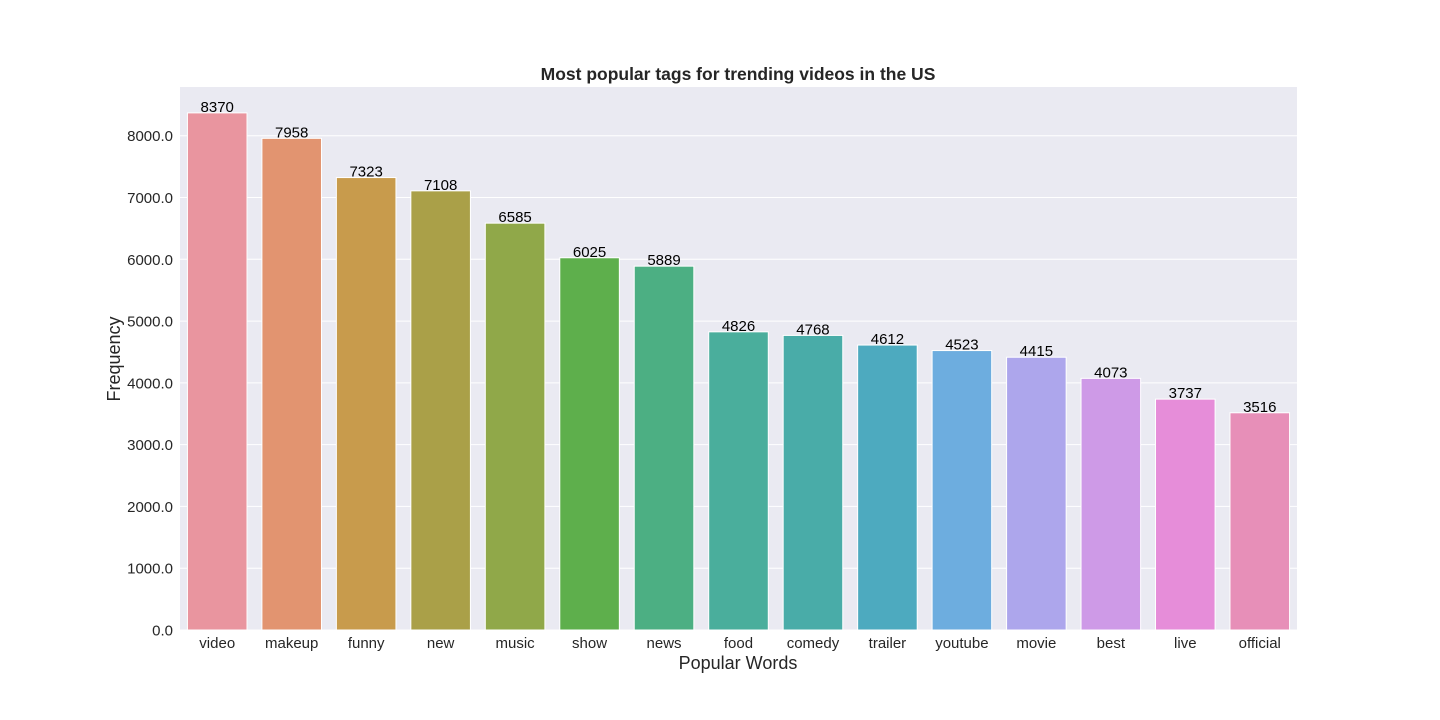 The height and width of the screenshot is (720, 1440). What do you see at coordinates (1110, 372) in the screenshot?
I see `data-label: 4073` at bounding box center [1110, 372].